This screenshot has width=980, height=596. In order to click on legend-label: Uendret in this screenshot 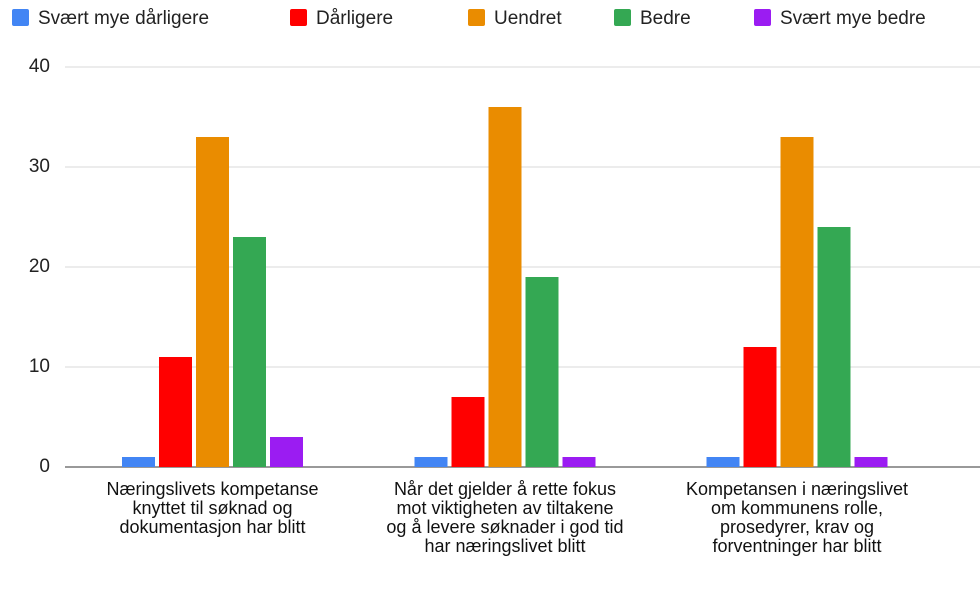, I will do `click(528, 18)`.